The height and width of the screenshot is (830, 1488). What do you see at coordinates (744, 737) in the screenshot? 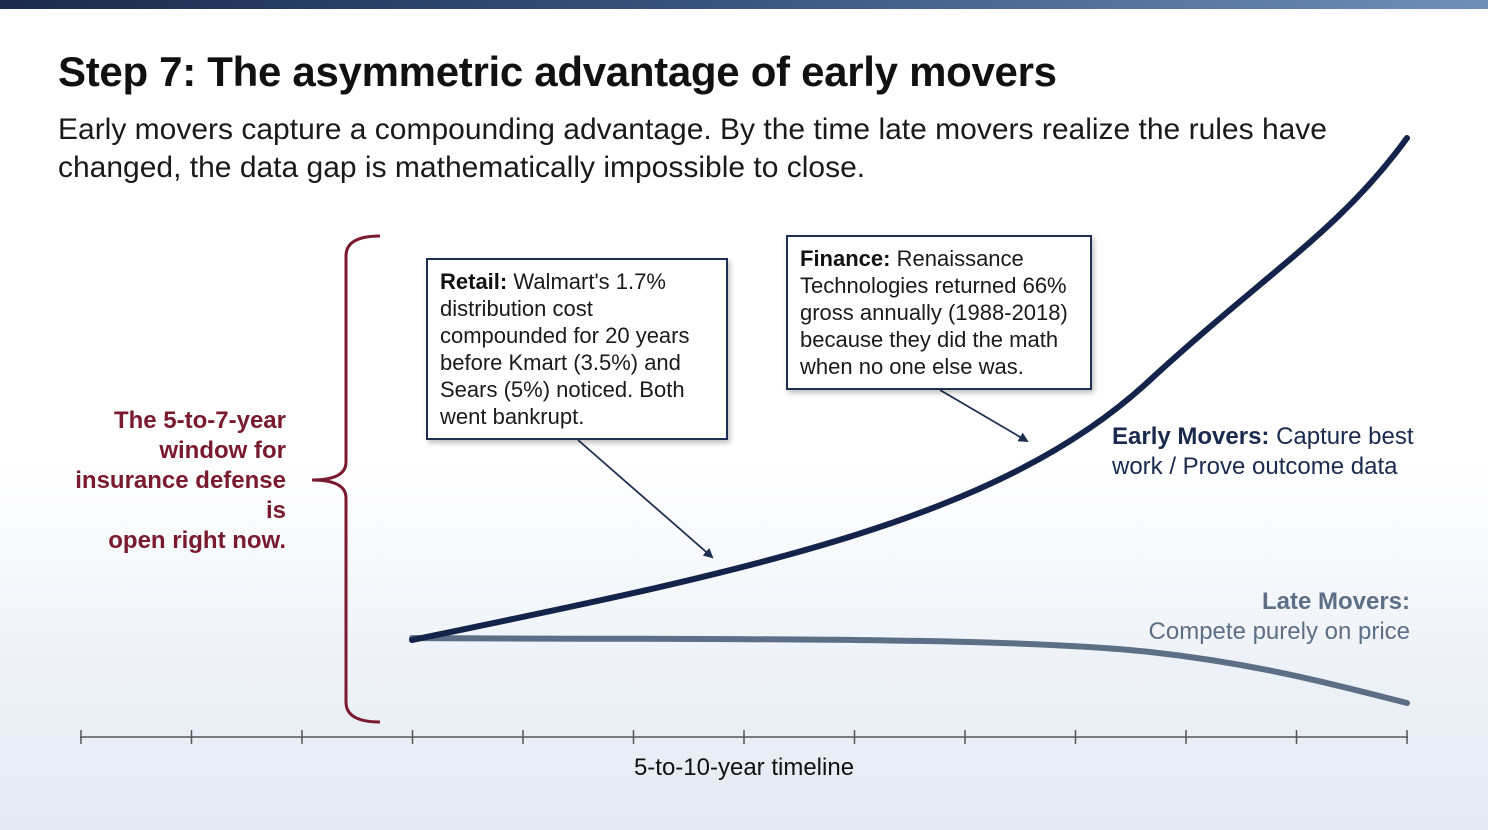
I see `timeline-ticks` at bounding box center [744, 737].